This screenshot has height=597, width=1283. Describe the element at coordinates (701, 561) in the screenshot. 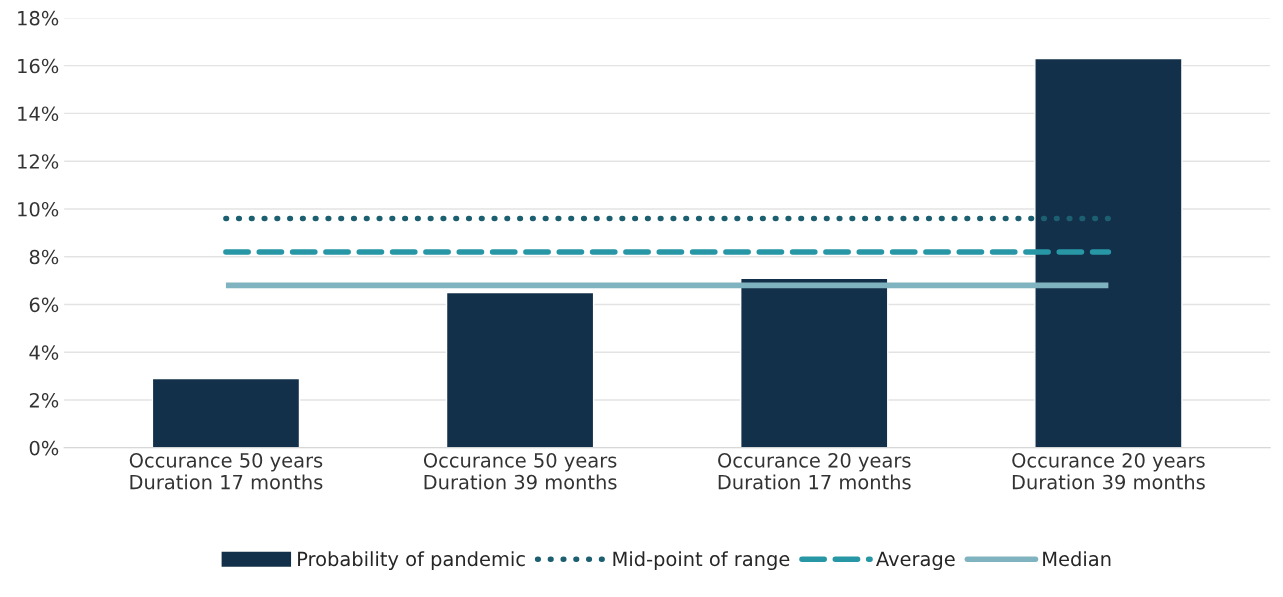

I see `legend-label: Mid-point of range` at that location.